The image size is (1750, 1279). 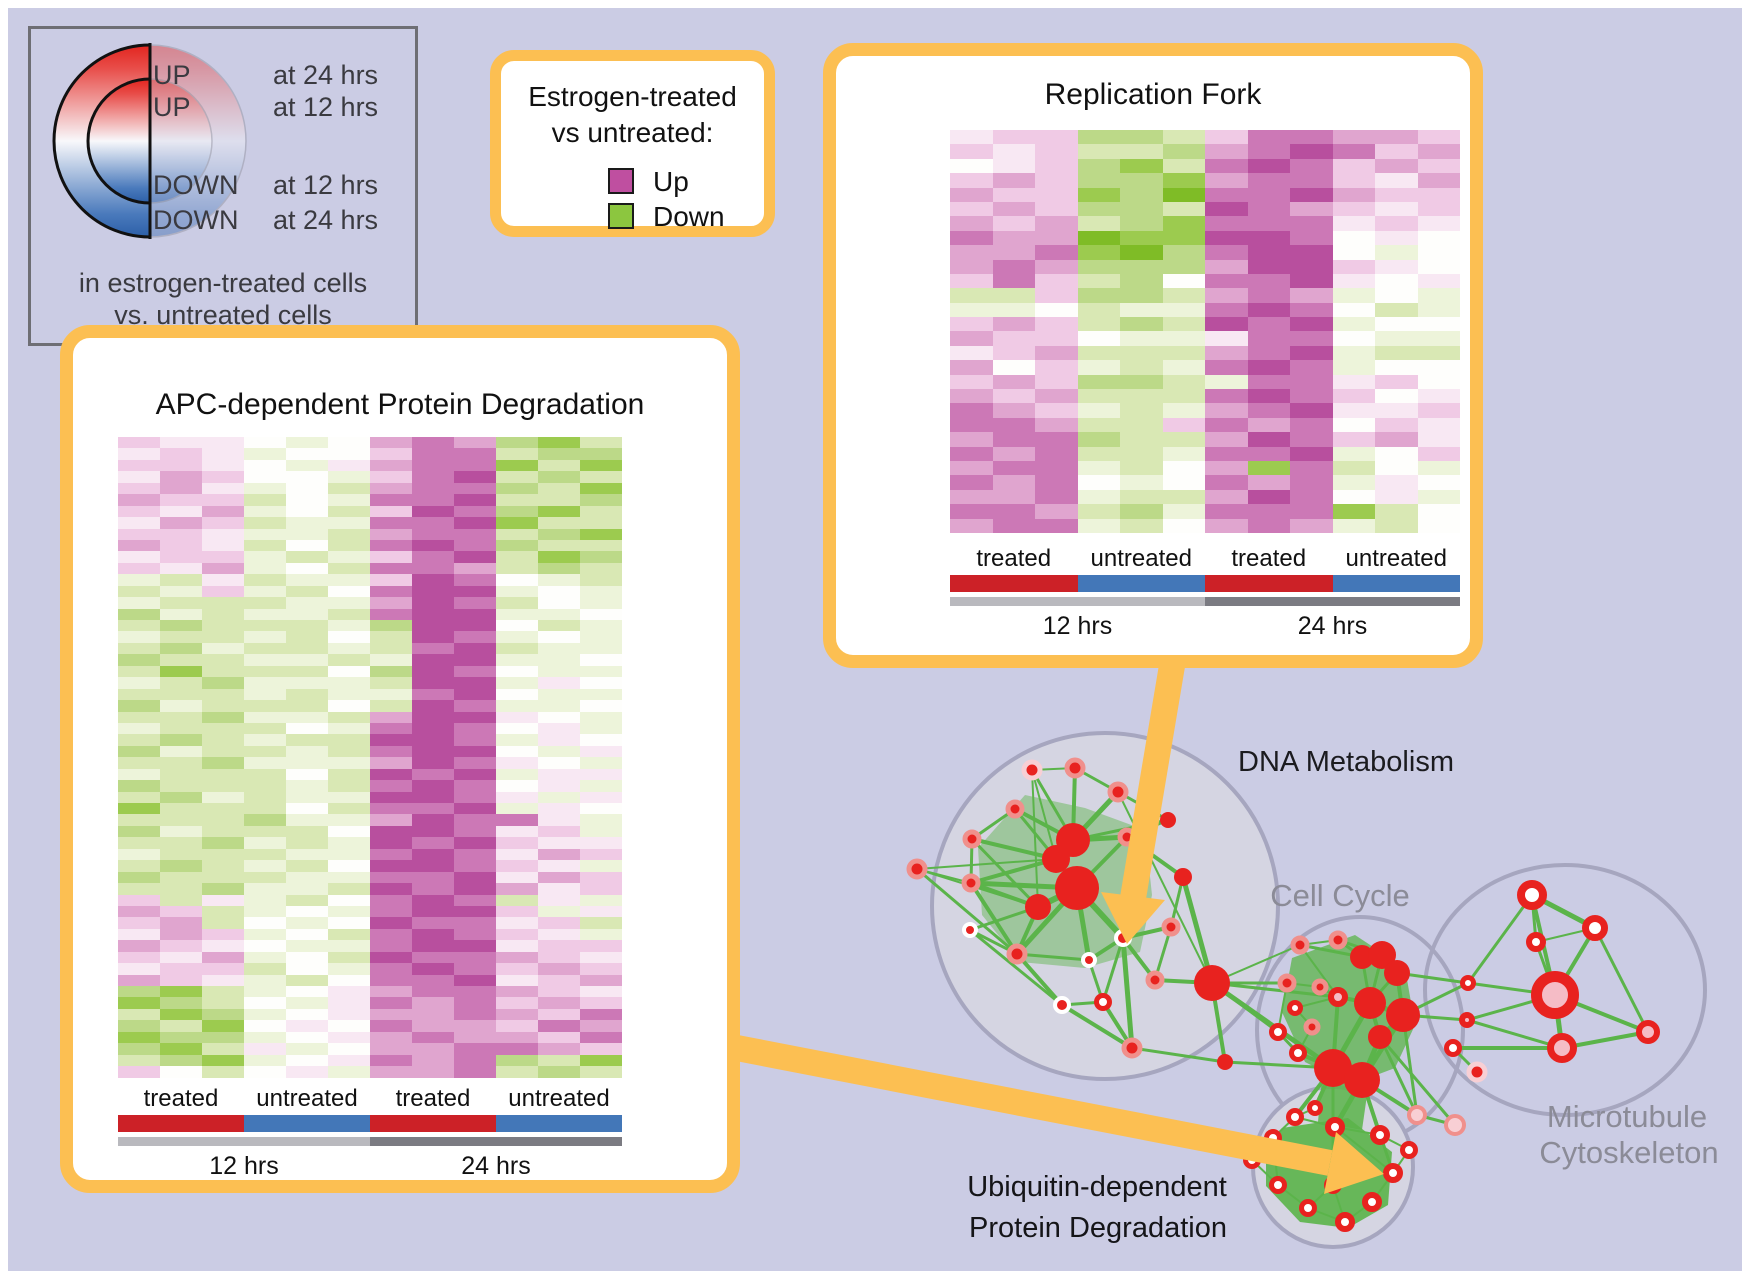 What do you see at coordinates (1205, 559) in the screenshot?
I see `rf-condition-labels: treated untreated treated untreated` at bounding box center [1205, 559].